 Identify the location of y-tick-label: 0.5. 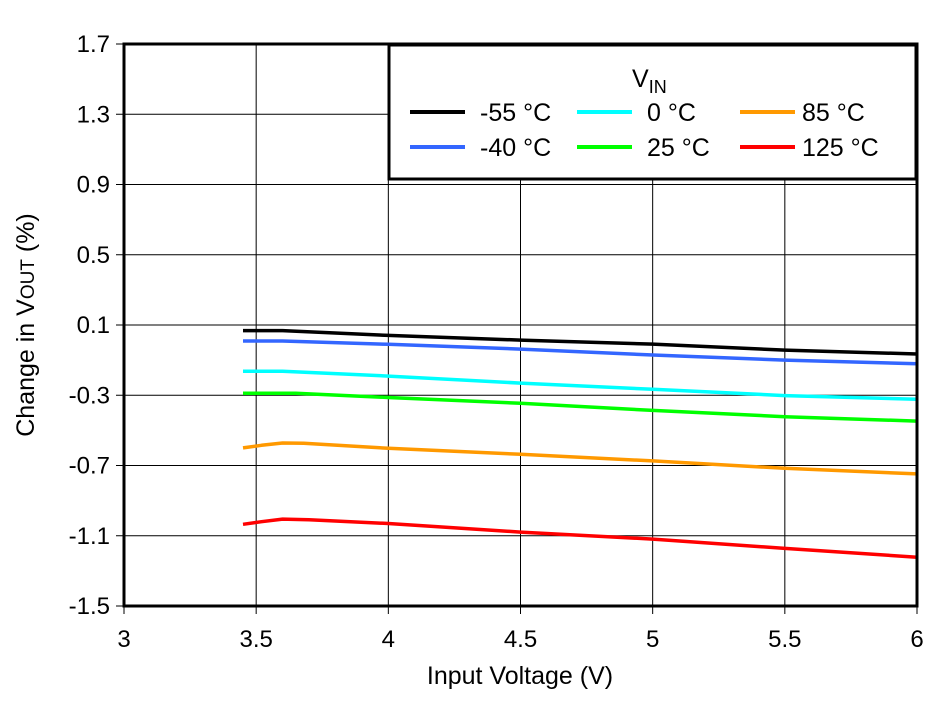
(93, 255).